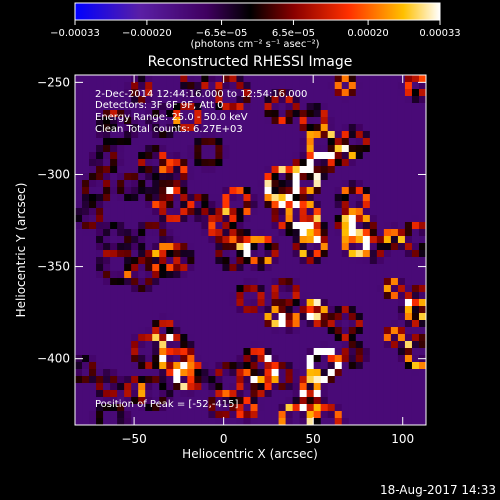 This screenshot has height=500, width=500. I want to click on colorbar-tick-label: 6.5e−05, so click(293, 33).